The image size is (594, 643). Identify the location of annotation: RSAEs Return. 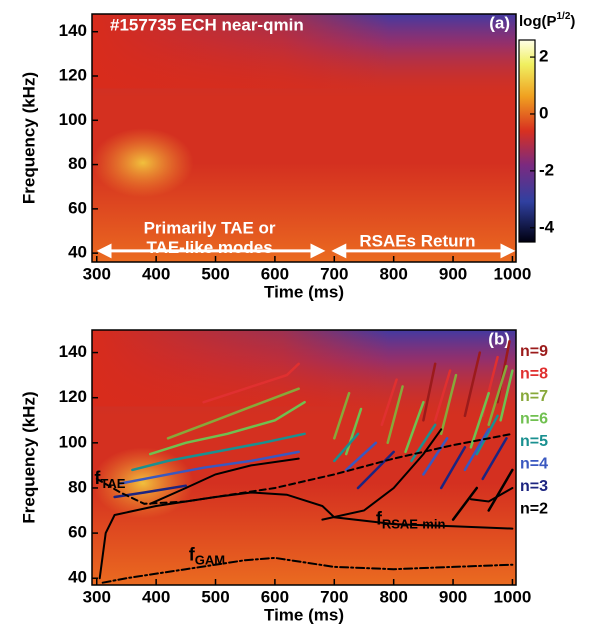
(417, 241).